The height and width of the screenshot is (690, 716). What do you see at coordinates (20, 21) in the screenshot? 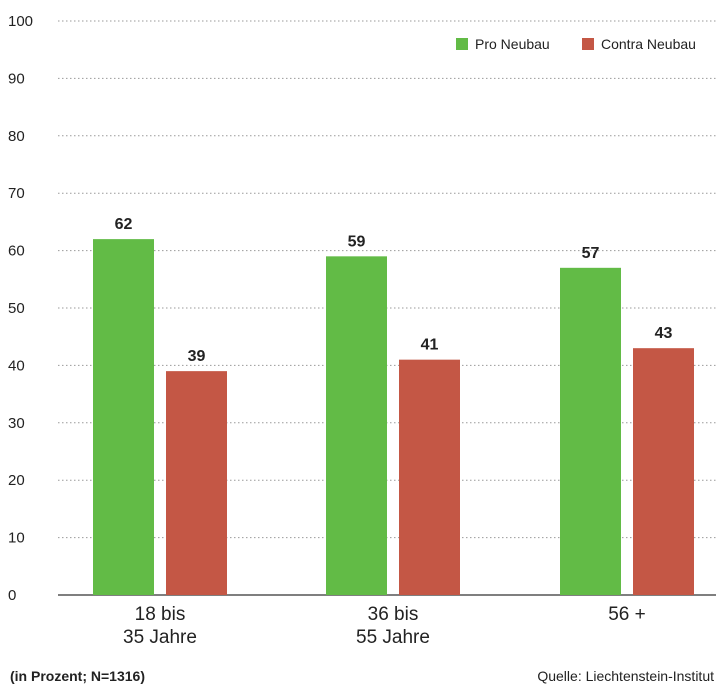
I see `y-tick-label: 100` at bounding box center [20, 21].